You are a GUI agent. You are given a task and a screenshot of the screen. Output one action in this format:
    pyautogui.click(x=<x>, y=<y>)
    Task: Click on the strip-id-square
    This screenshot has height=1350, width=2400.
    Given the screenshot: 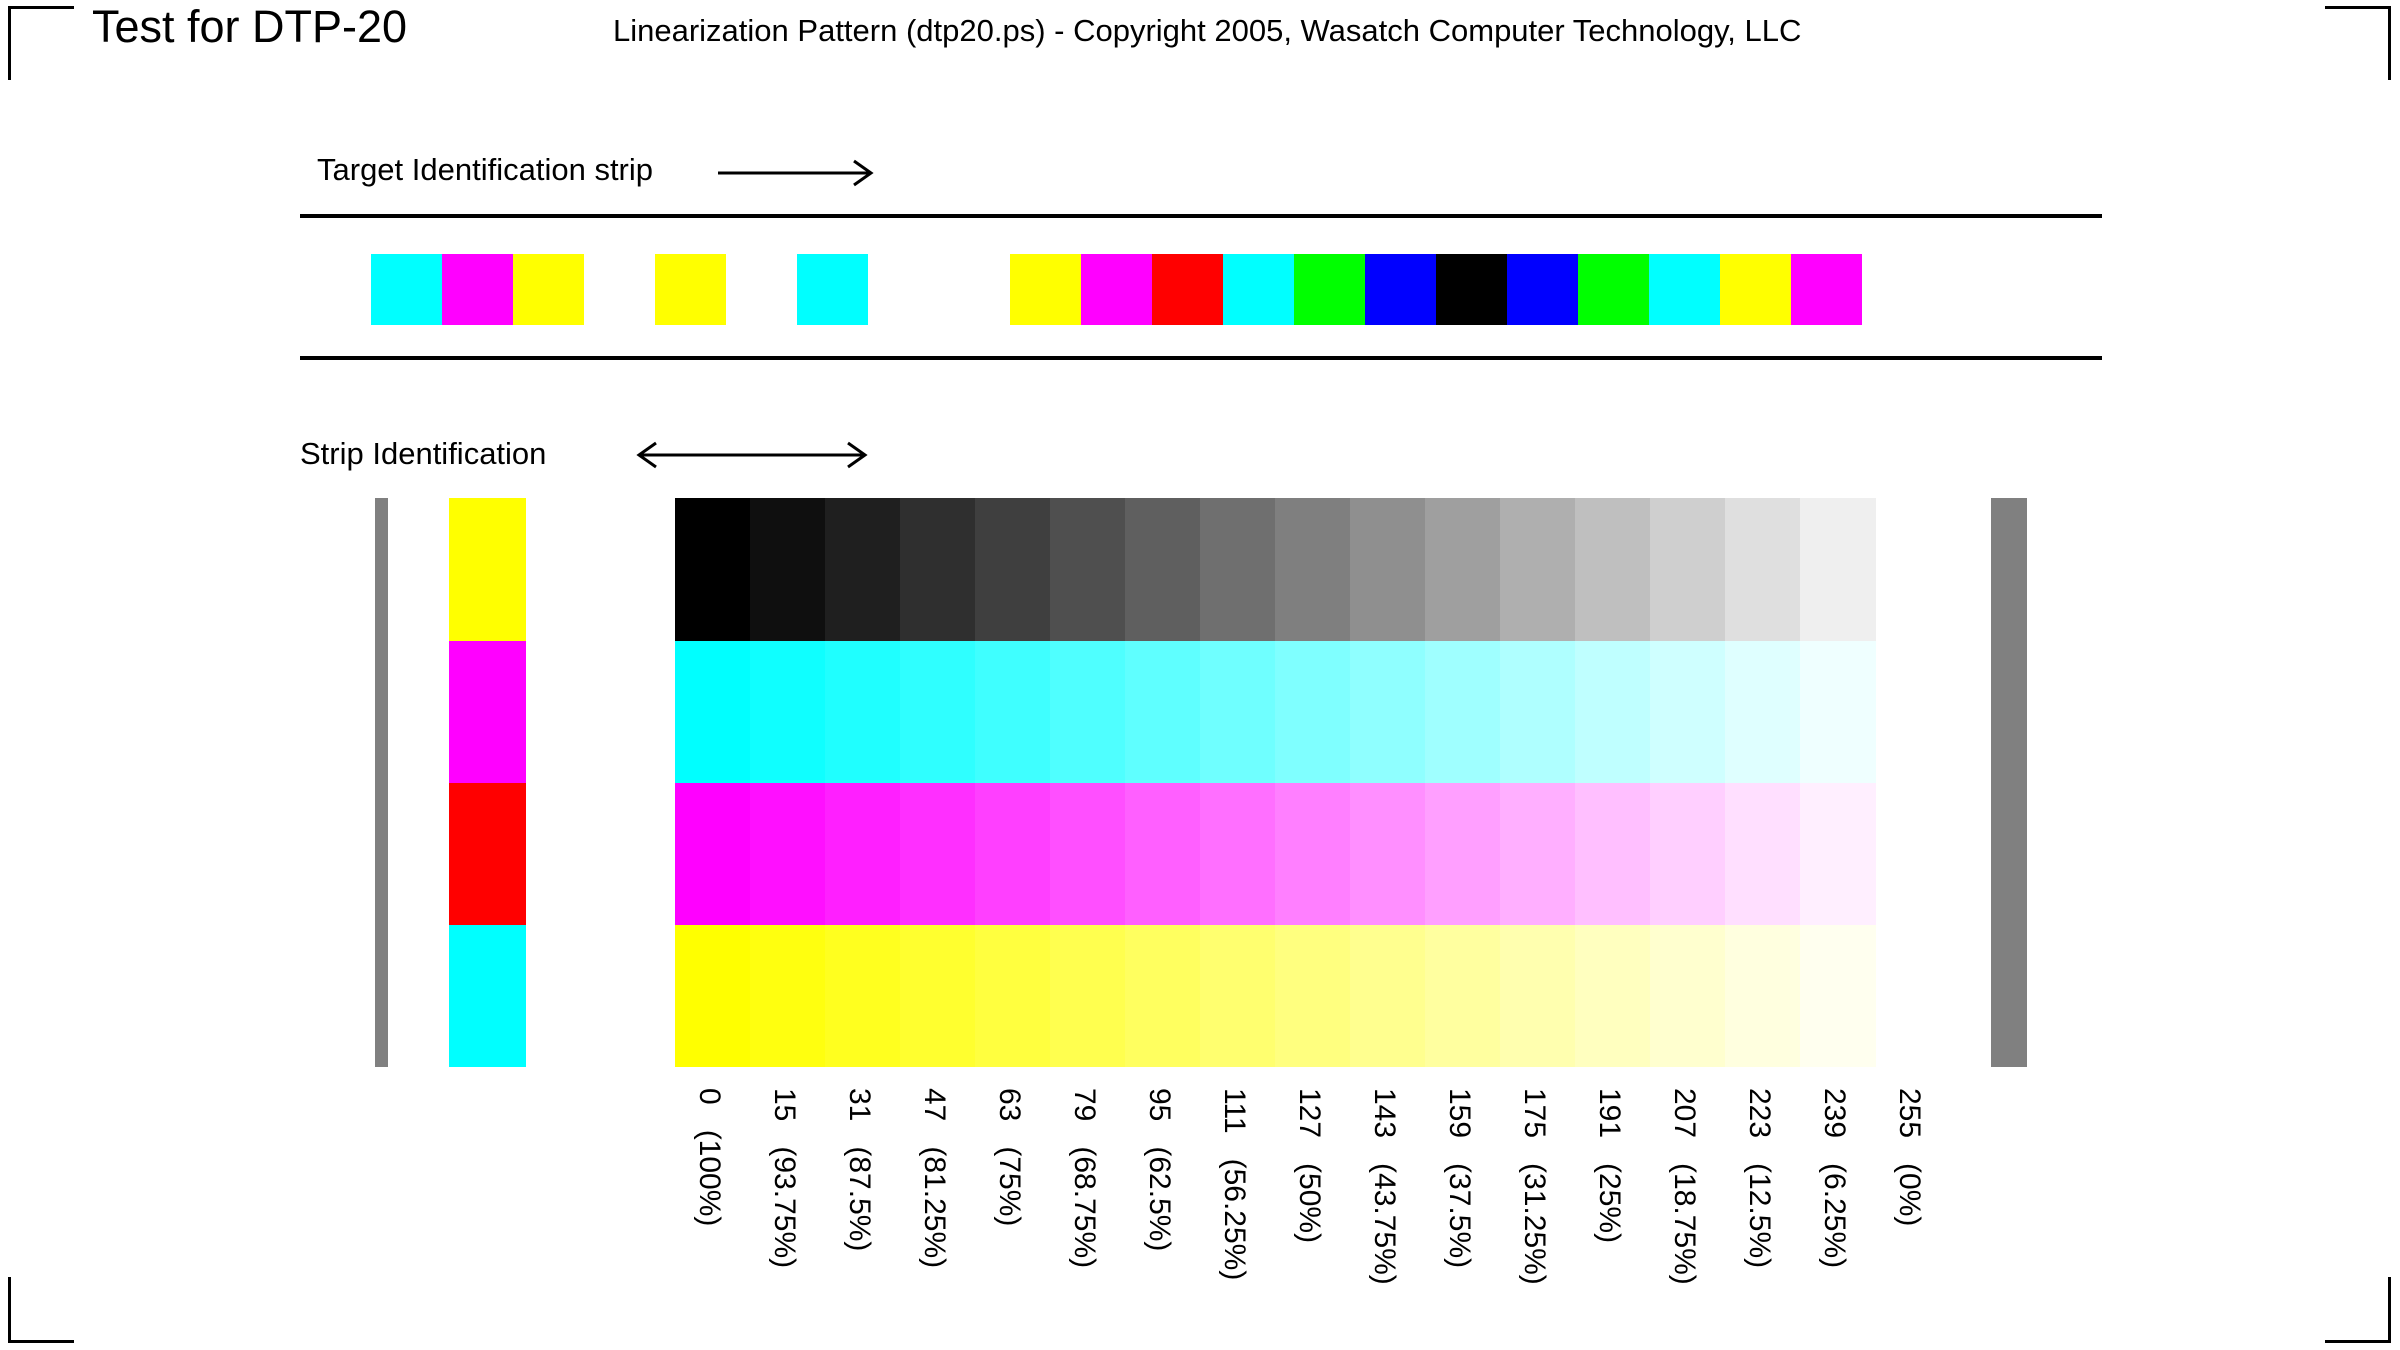 What is the action you would take?
    pyautogui.click(x=487, y=569)
    